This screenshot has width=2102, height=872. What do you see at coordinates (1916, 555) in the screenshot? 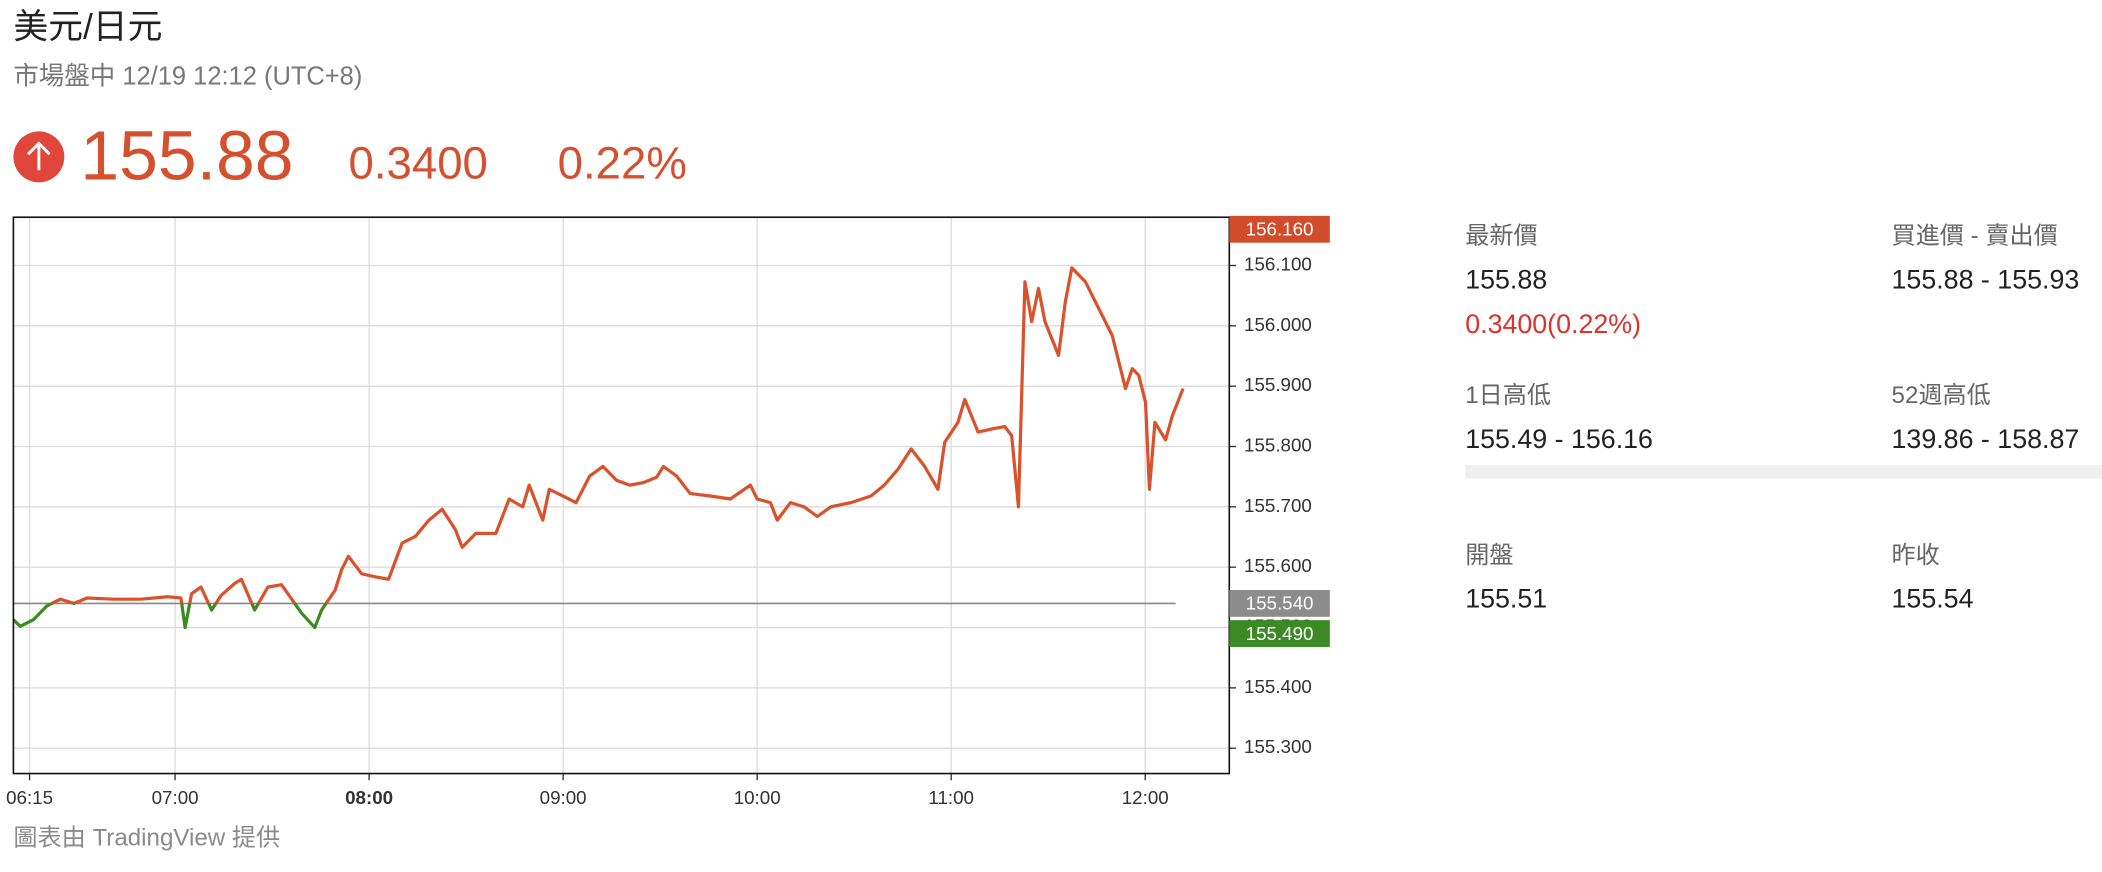
I see `stat-label: 昨收` at bounding box center [1916, 555].